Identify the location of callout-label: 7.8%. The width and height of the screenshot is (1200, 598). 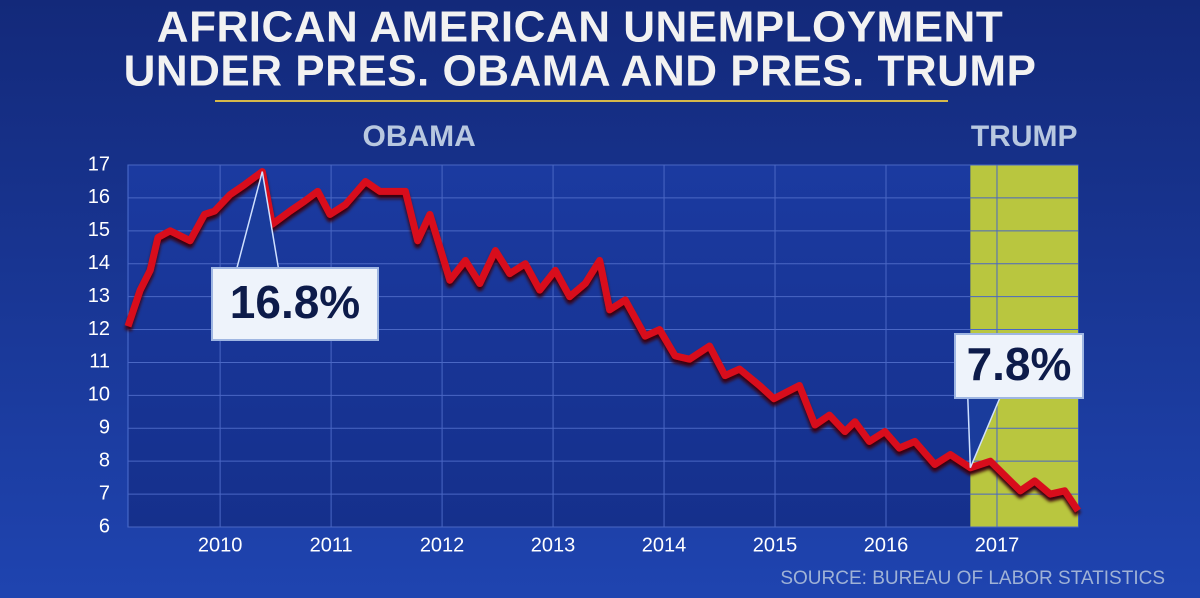
(1019, 364).